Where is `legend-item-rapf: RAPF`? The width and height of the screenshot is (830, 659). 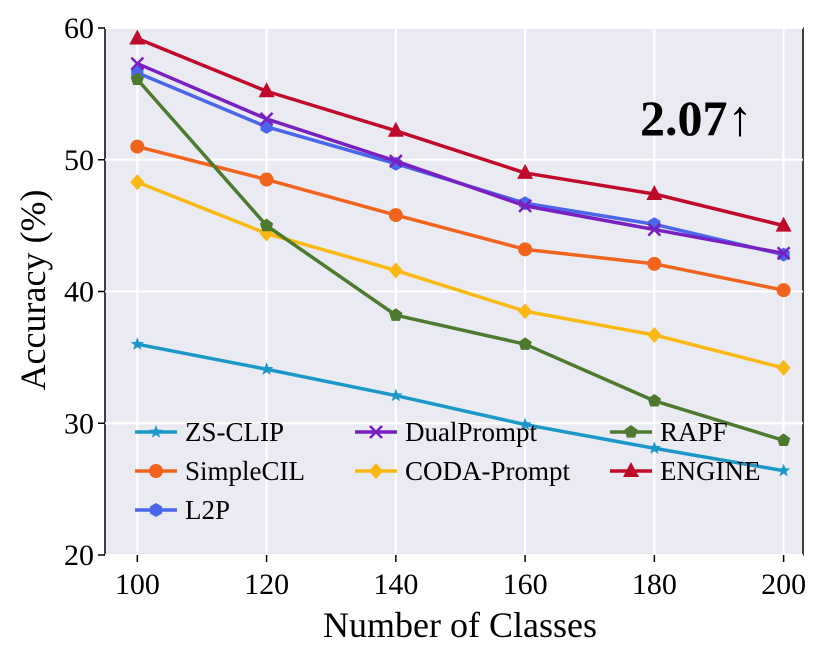
legend-item-rapf: RAPF is located at coordinates (669, 432).